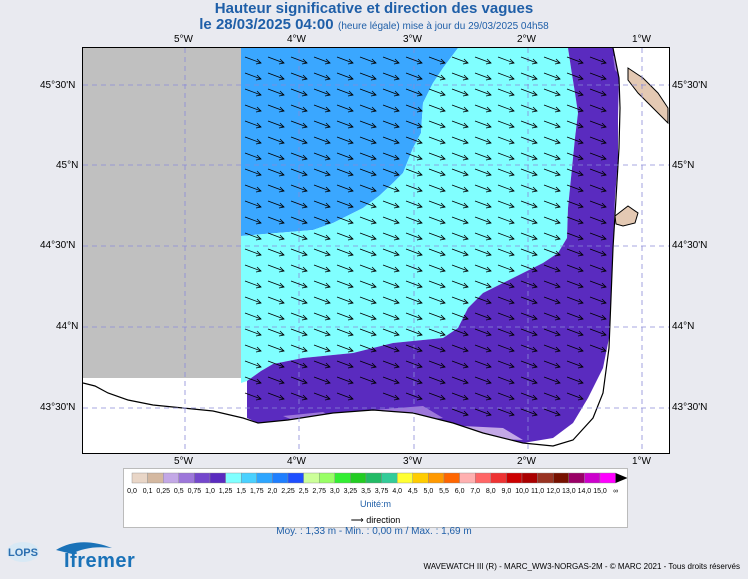 This screenshot has width=748, height=579. What do you see at coordinates (444, 491) in the screenshot?
I see `legend-label: 5,5` at bounding box center [444, 491].